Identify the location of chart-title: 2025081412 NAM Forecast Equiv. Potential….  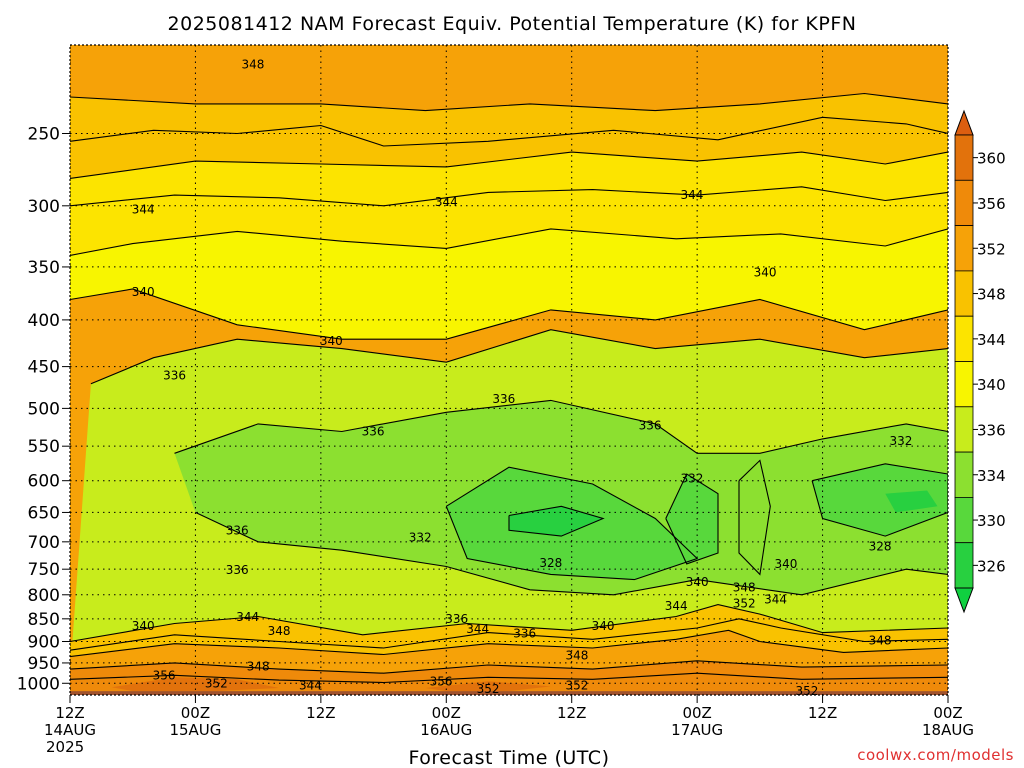
(512, 24).